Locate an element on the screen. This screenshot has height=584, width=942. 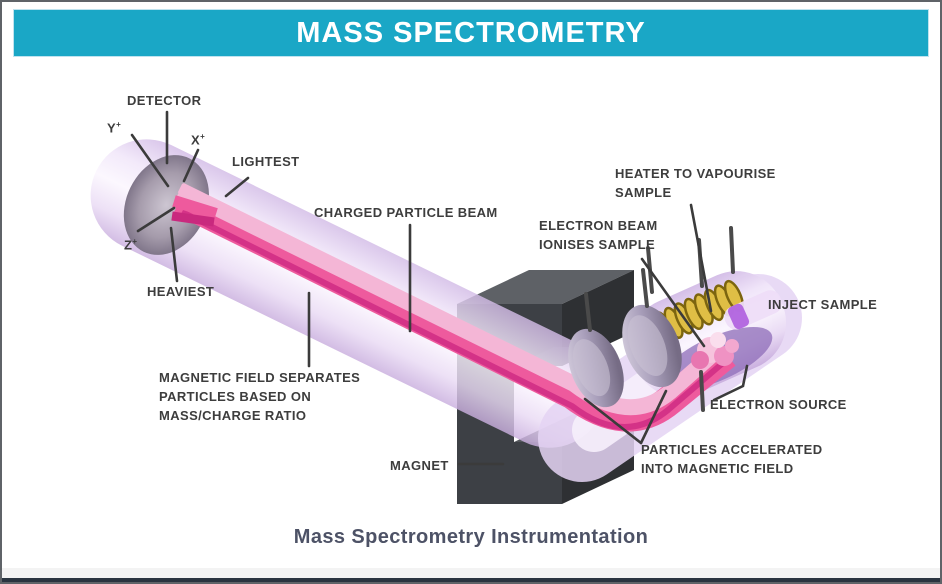
heater-line1: HEATER TO VAPOURISE is located at coordinates (695, 173).